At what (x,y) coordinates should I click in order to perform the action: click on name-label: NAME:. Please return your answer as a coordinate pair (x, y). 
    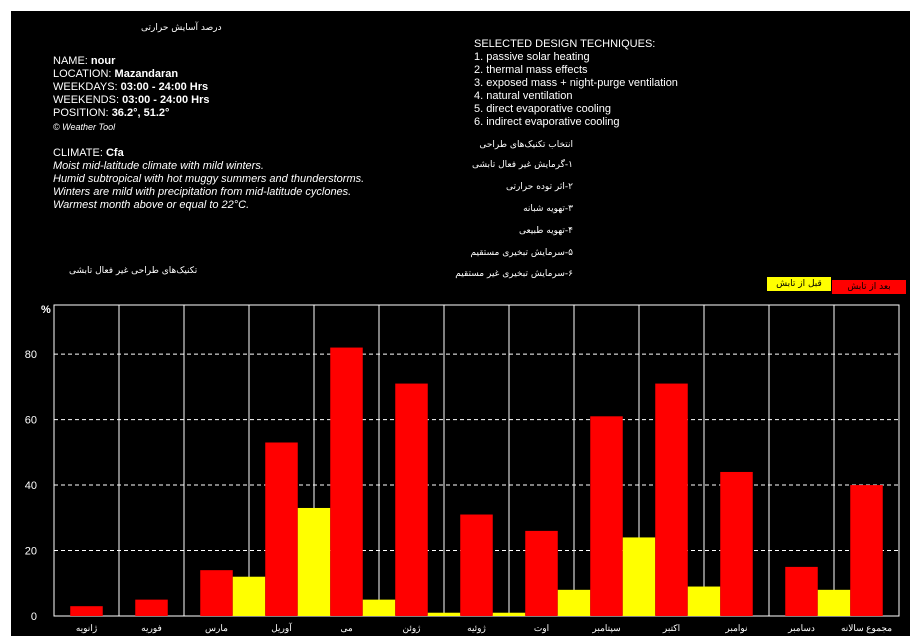
    Looking at the image, I should click on (70, 61).